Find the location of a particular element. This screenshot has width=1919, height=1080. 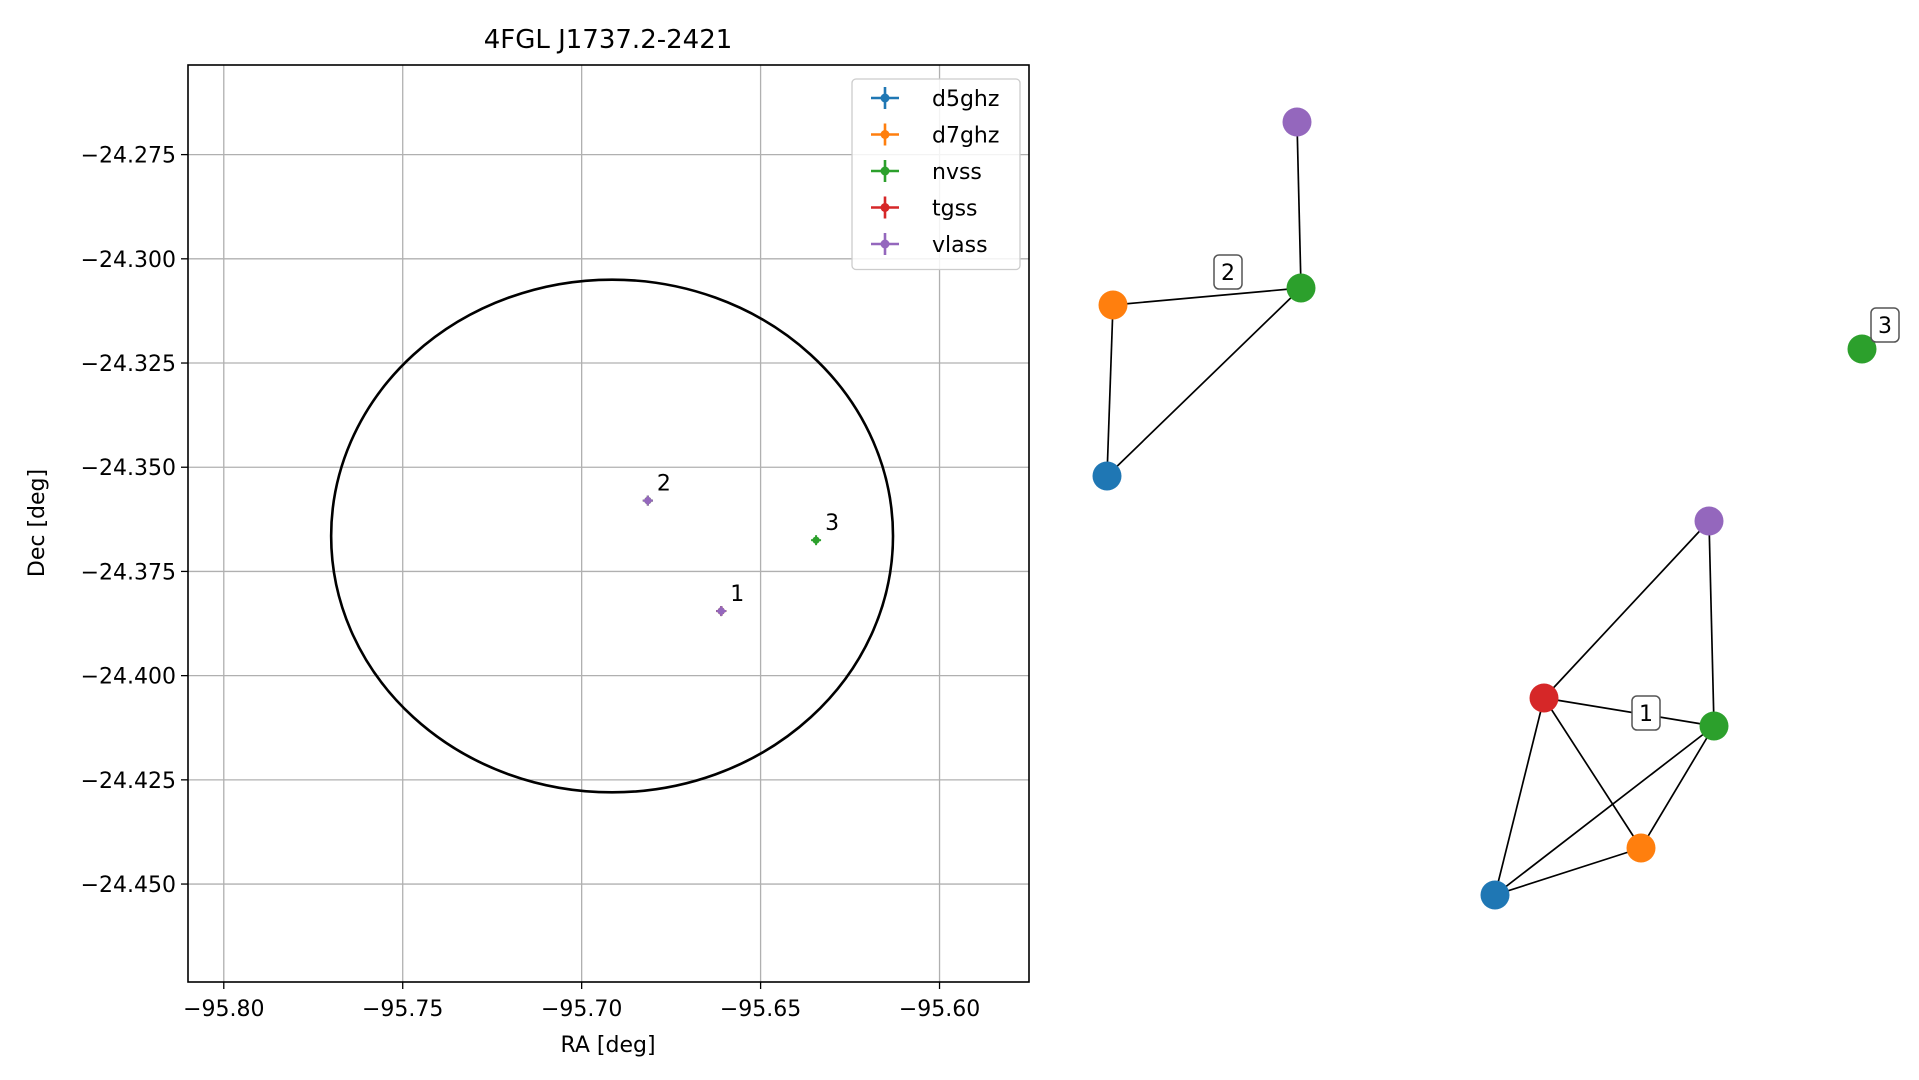

network-group: 3 is located at coordinates (1873, 335).